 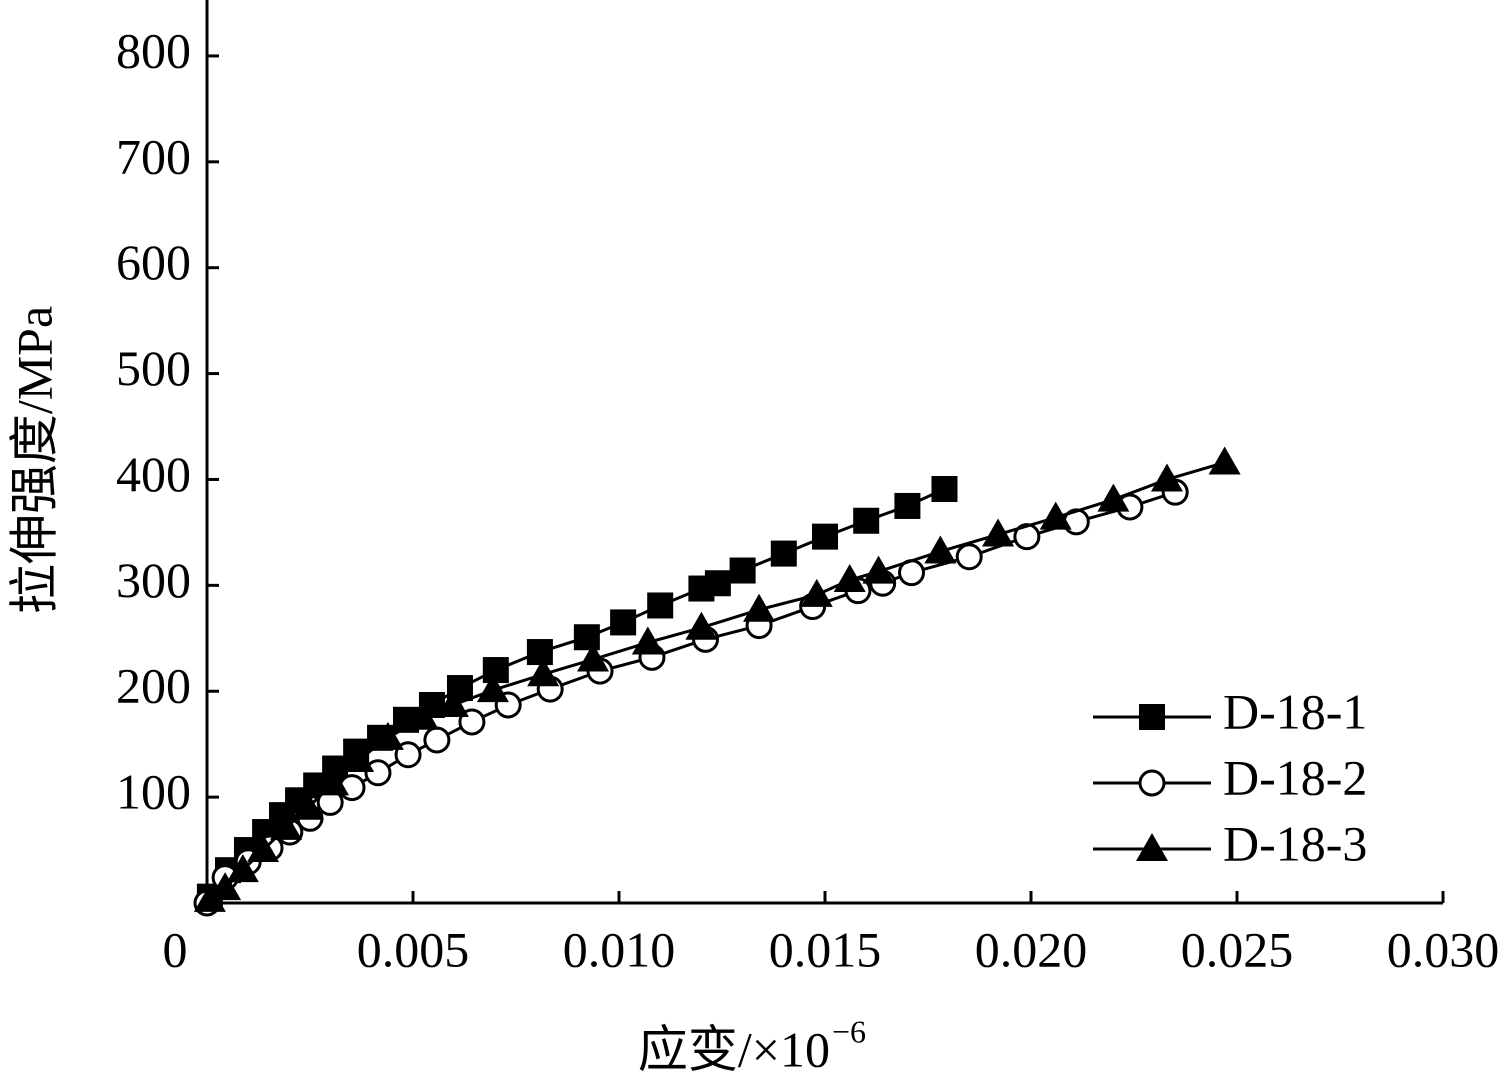 I want to click on y-tick-label: 300, so click(x=153, y=580).